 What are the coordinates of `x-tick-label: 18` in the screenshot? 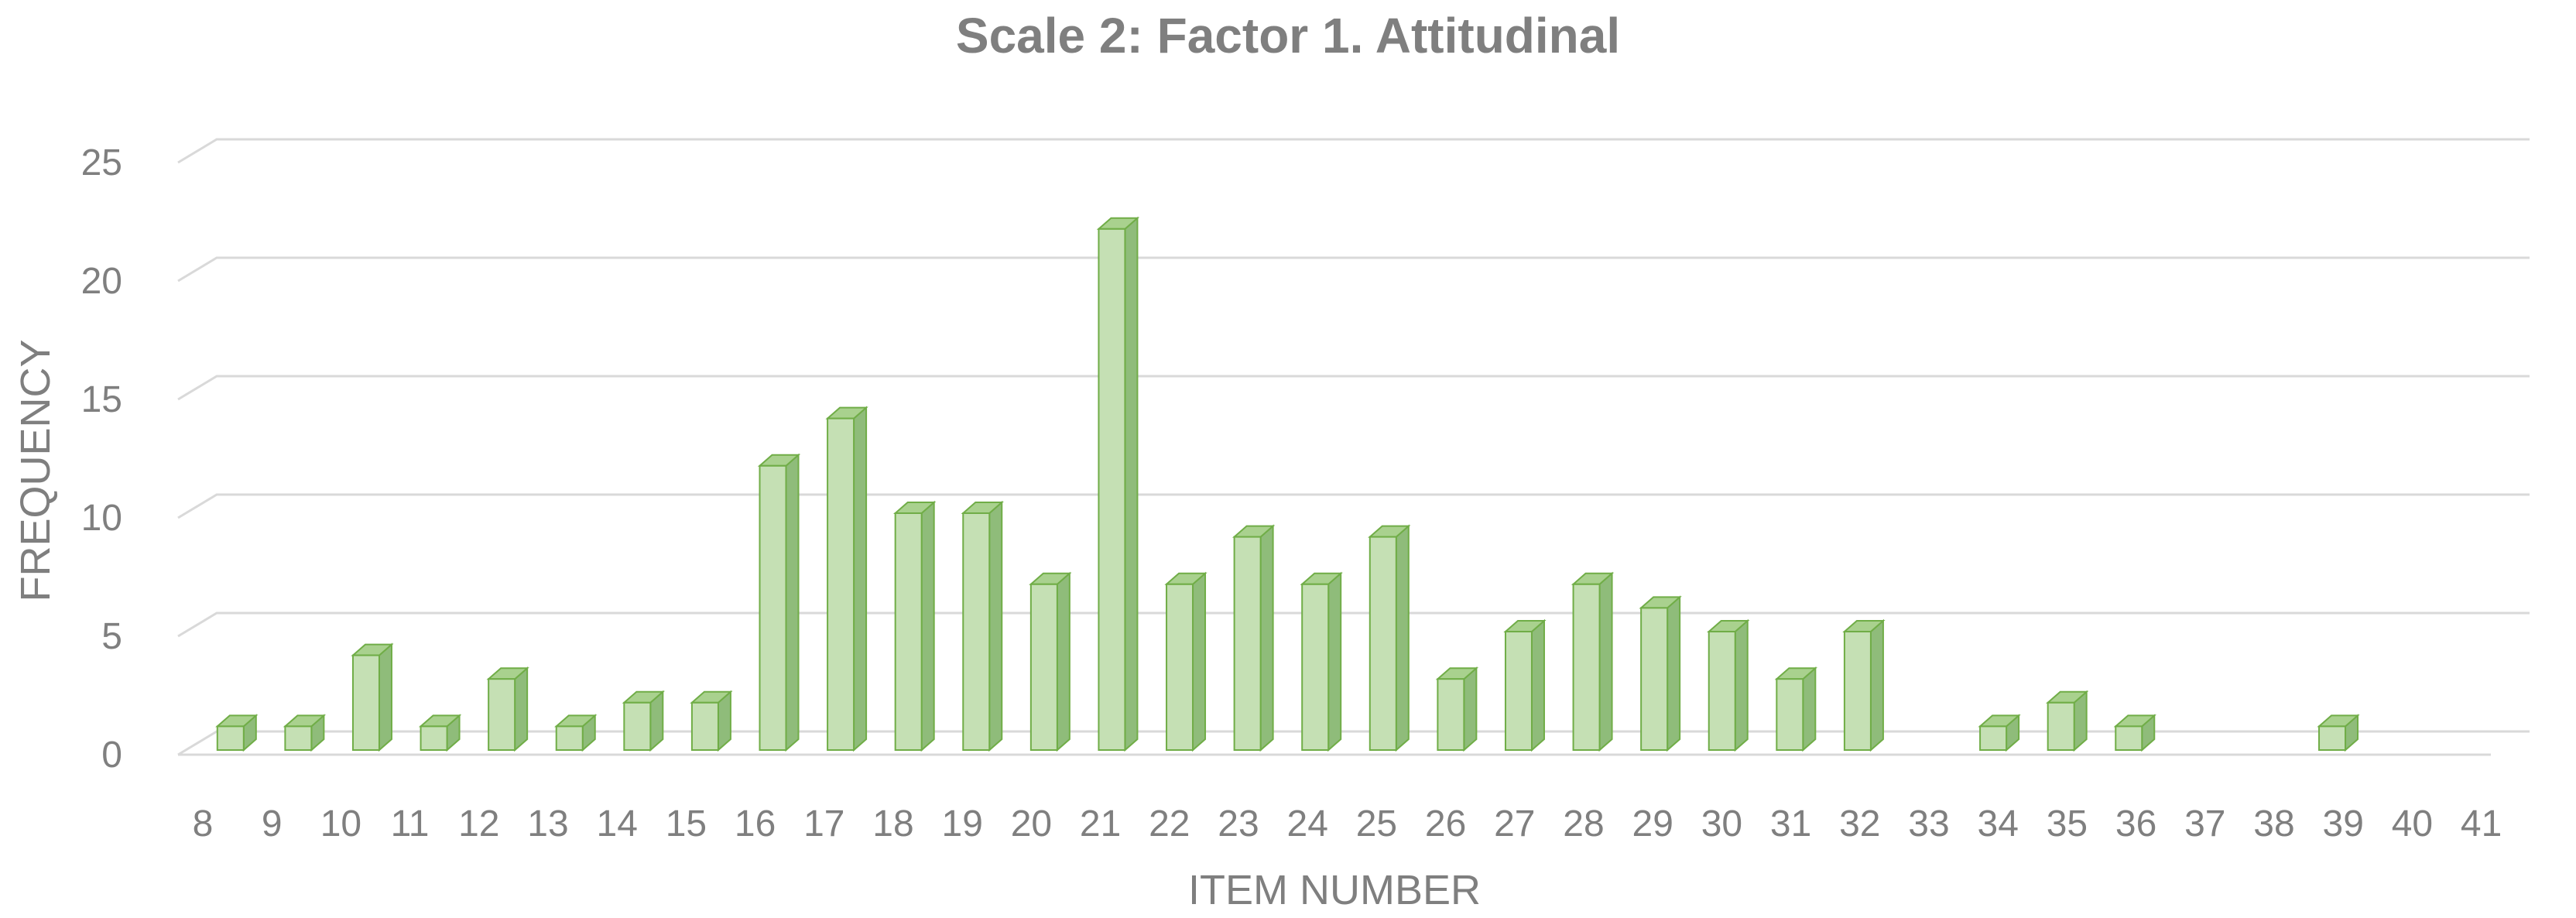 It's located at (892, 823).